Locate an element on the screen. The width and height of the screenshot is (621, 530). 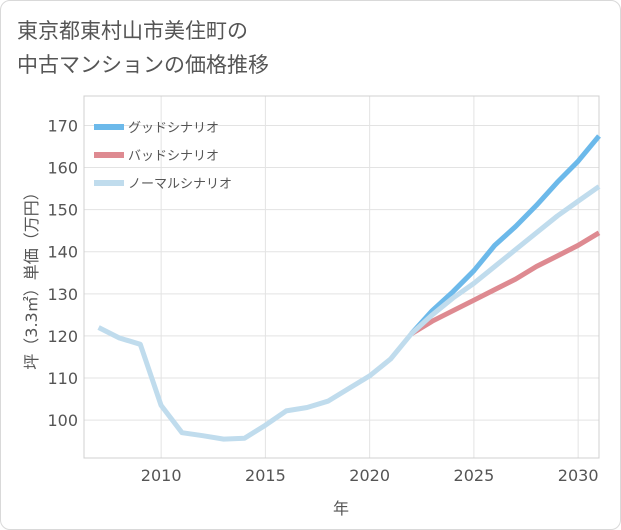
x-tick-labels: 2010 2015 2020 2025 2030 is located at coordinates (370, 475).